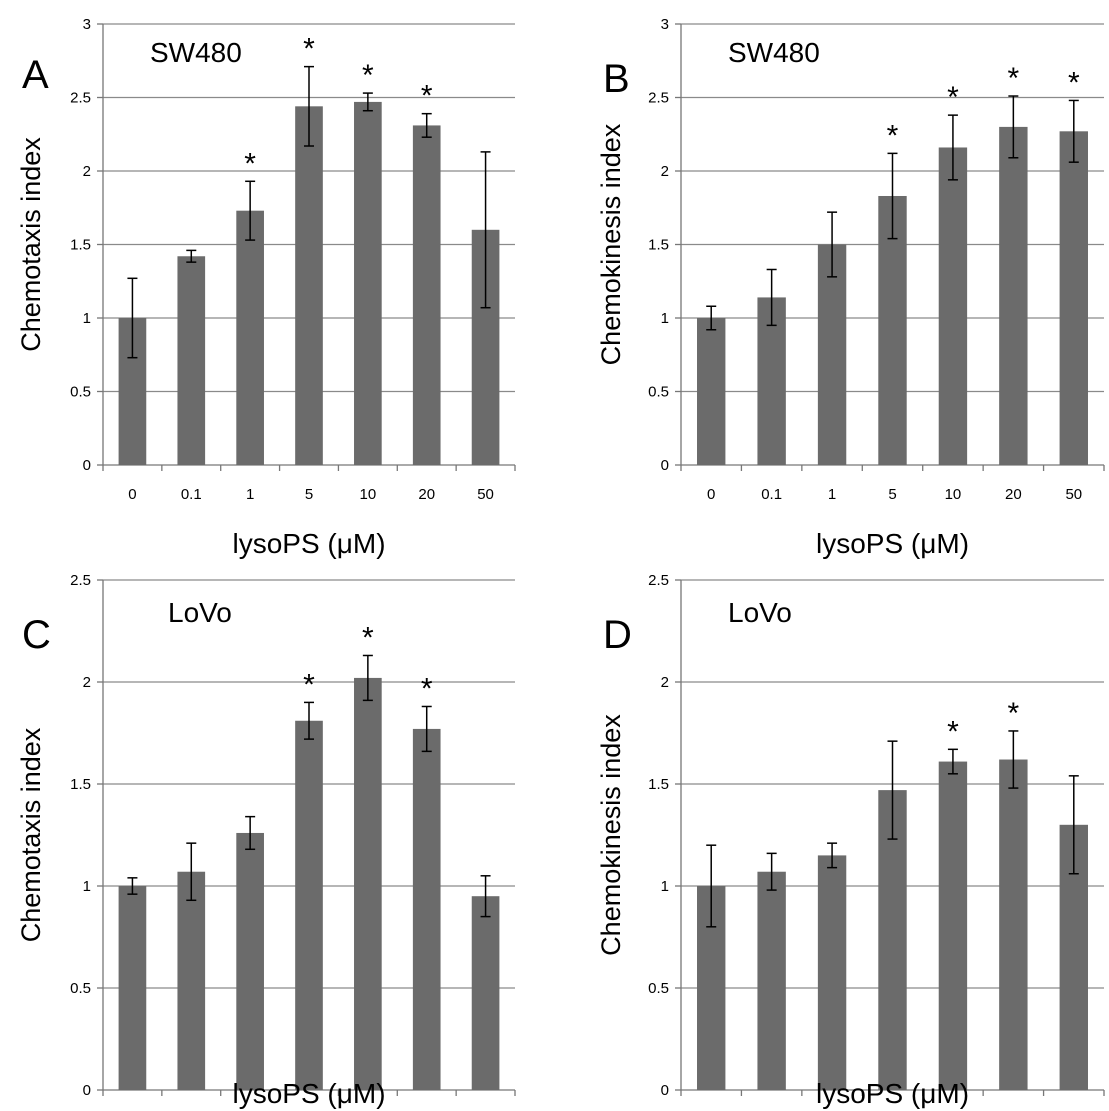 This screenshot has width=1109, height=1111. I want to click on p3-title: LoVo, so click(200, 612).